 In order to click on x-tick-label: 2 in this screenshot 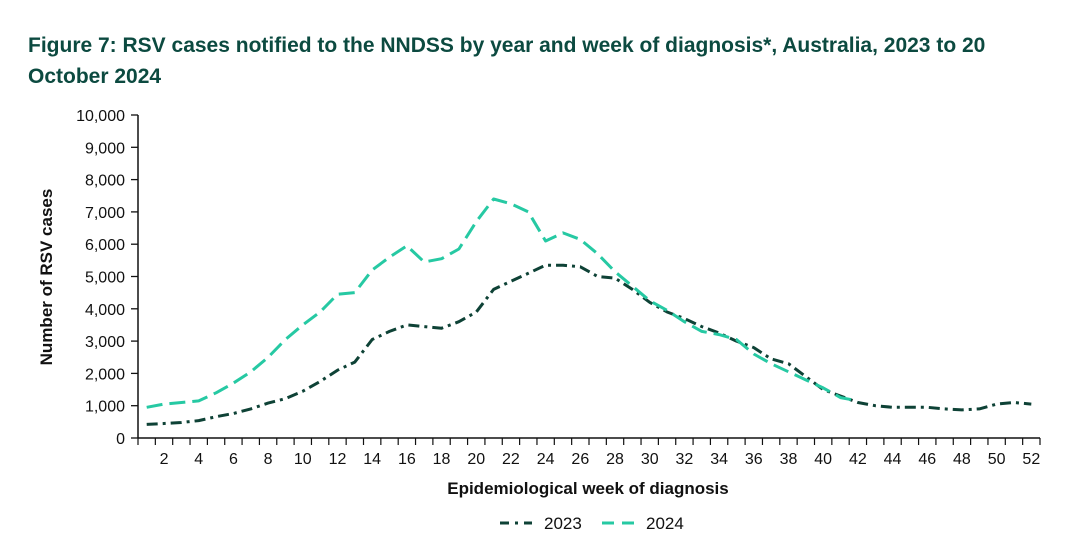, I will do `click(164, 459)`.